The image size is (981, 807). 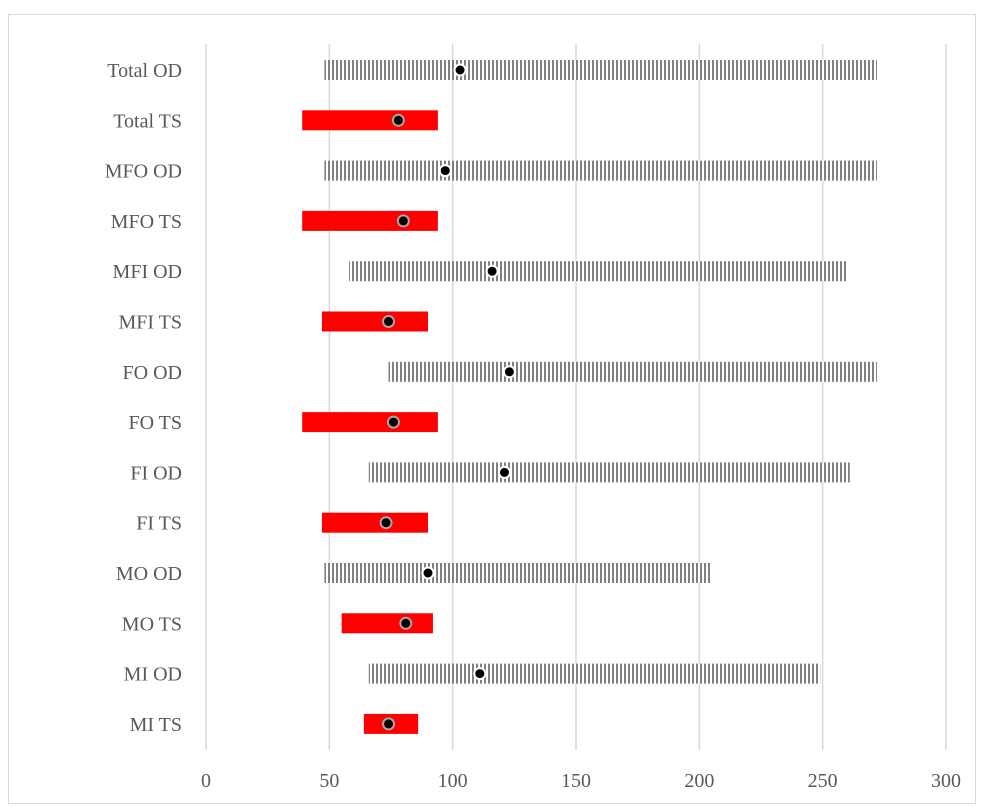 I want to click on point-marker-mi-ts, so click(x=389, y=724).